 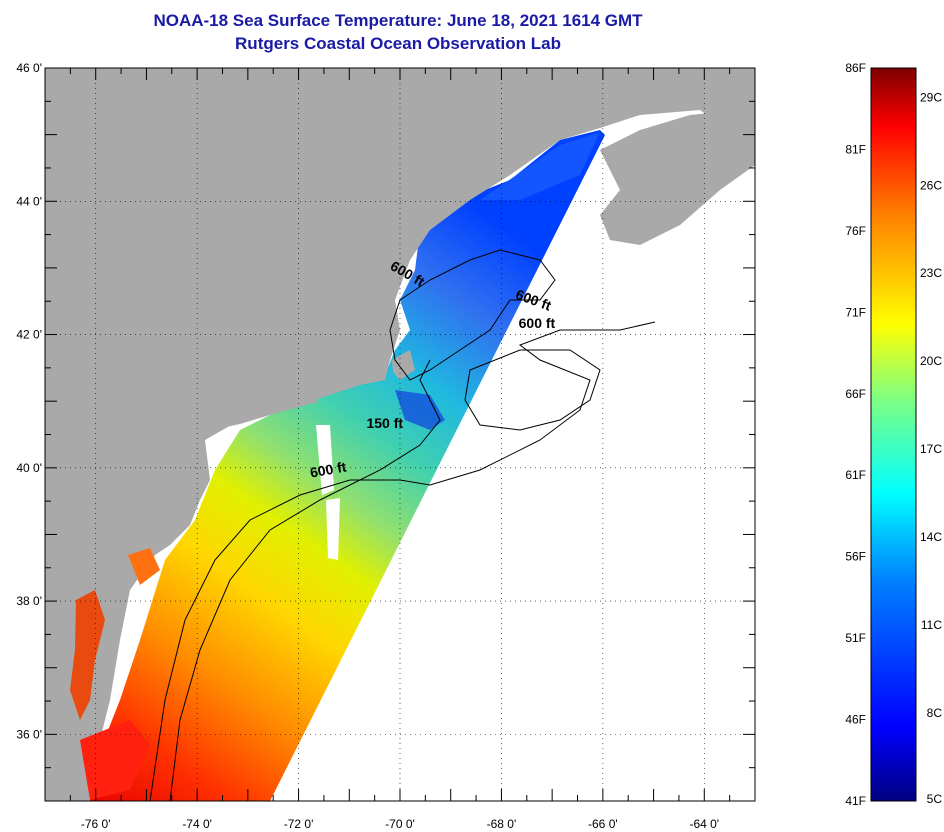 I want to click on colorbar-c-label: 5C, so click(x=935, y=799).